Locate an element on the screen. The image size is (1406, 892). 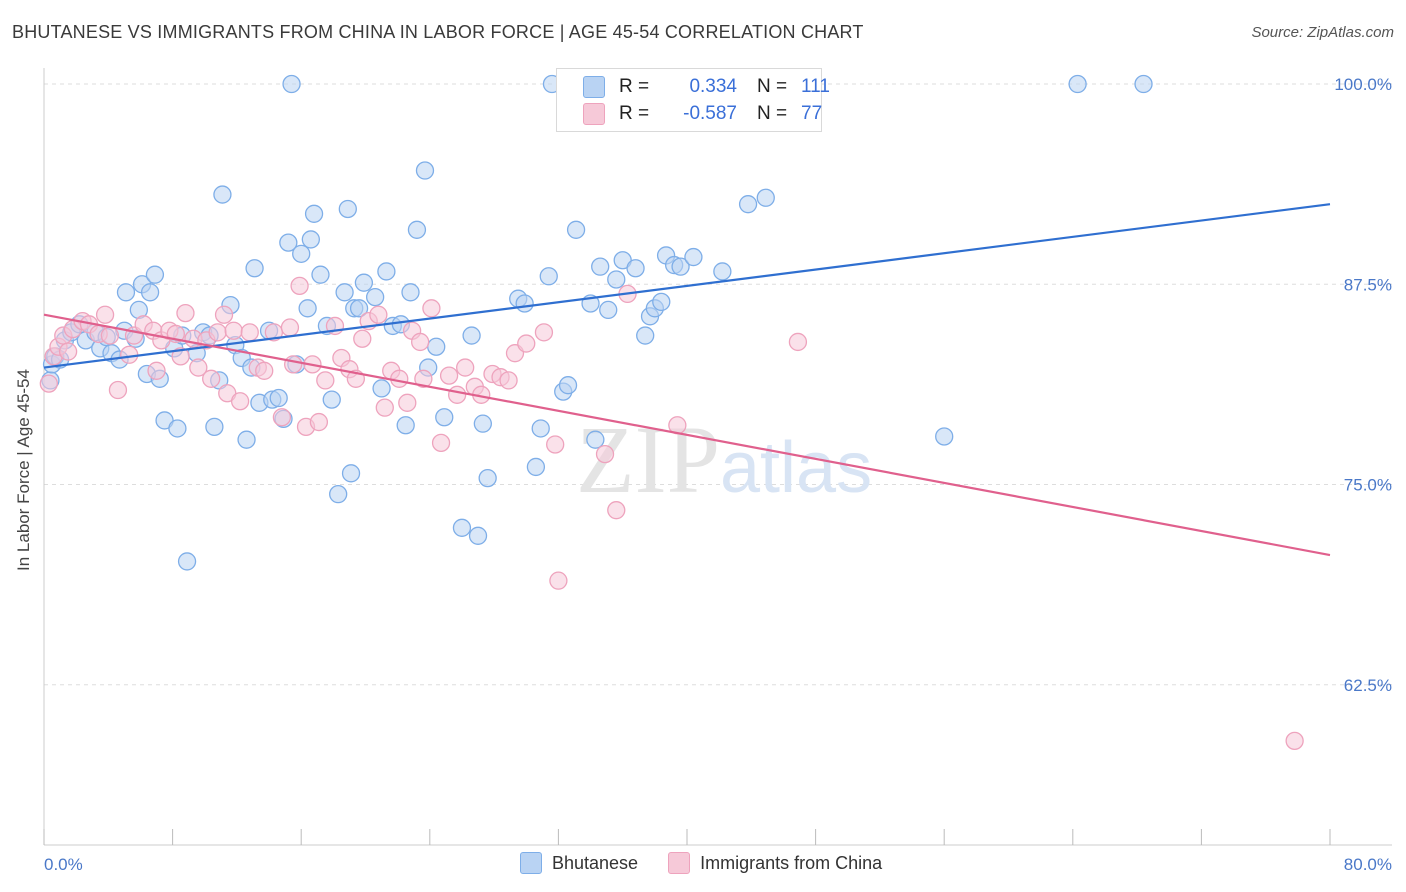
legend-r-value: -0.587 is located at coordinates (710, 113).